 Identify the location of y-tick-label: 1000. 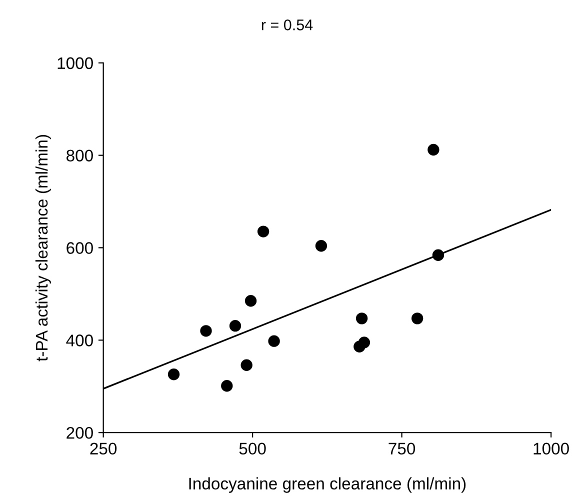
(75, 63).